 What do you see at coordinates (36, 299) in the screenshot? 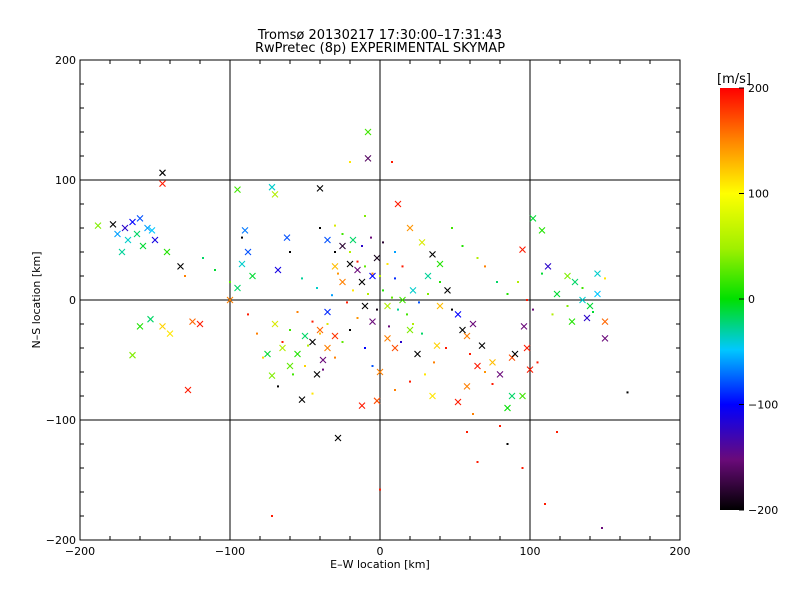
I see `y-axis-label: N–S location [km]` at bounding box center [36, 299].